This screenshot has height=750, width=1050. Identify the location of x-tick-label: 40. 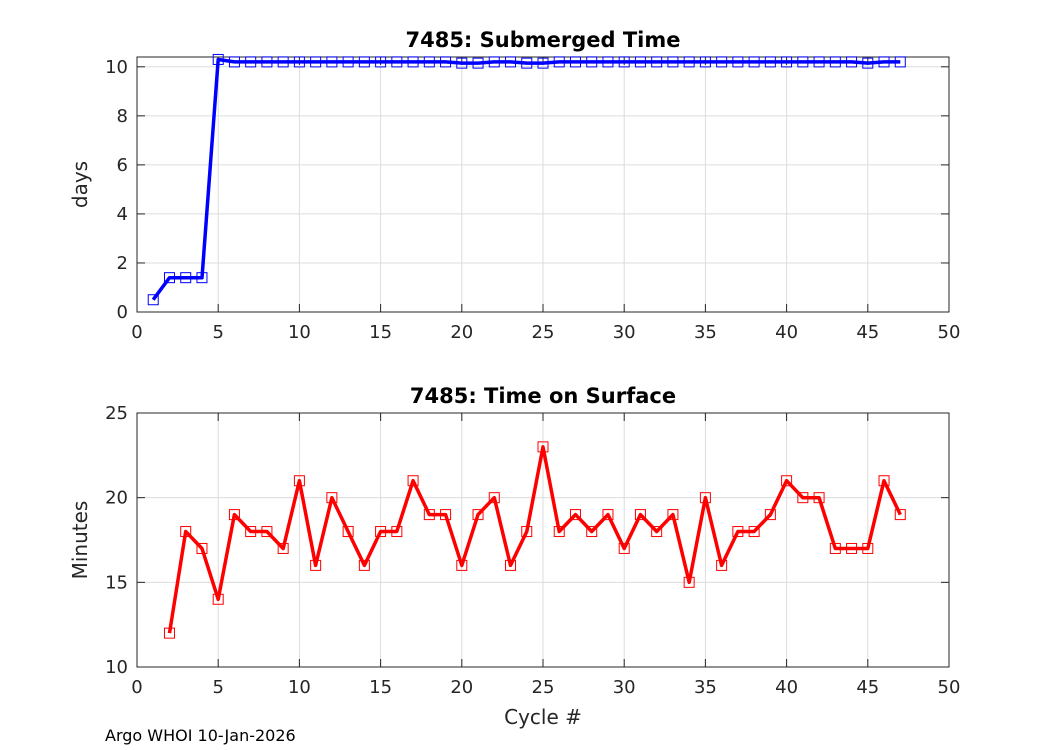
(786, 687).